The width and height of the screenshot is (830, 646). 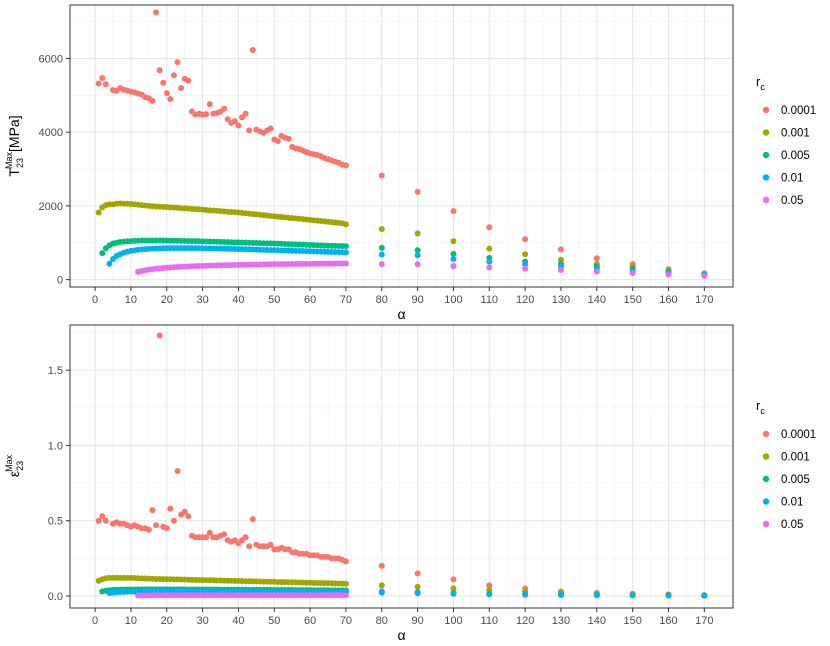 I want to click on y-axis-title-text: T23Max[MPa], so click(x=14, y=145).